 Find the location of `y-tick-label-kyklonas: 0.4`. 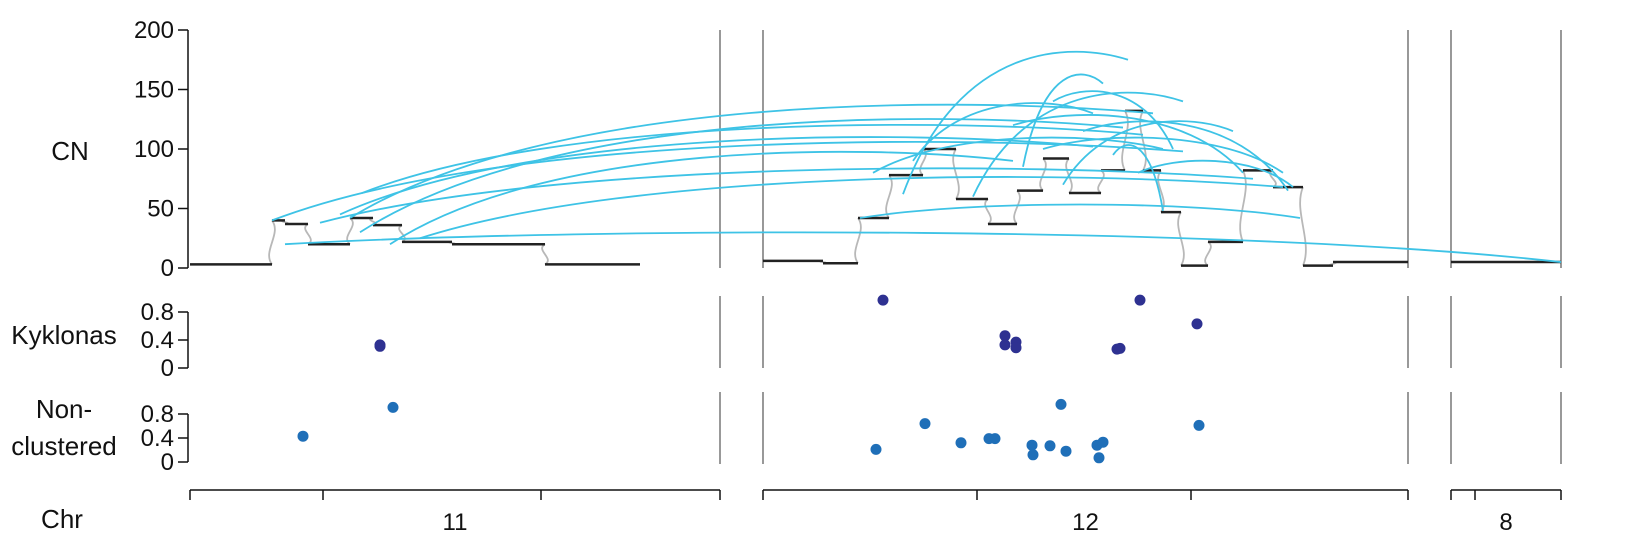

y-tick-label-kyklonas: 0.4 is located at coordinates (157, 340).